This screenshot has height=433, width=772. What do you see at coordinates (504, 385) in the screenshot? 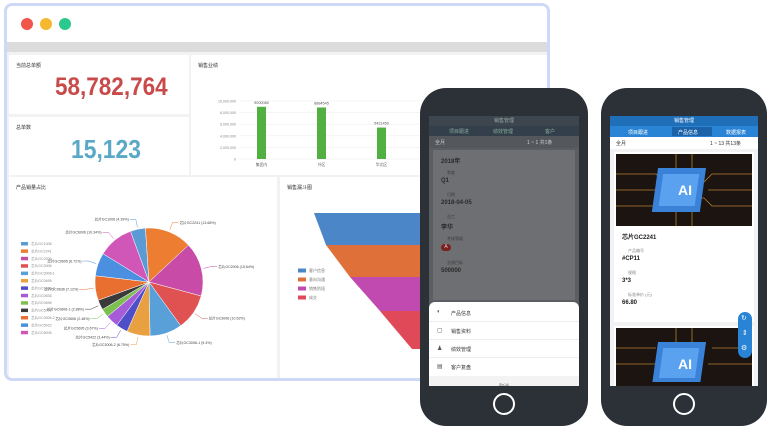
I see `cancel-label: 取消` at bounding box center [504, 385].